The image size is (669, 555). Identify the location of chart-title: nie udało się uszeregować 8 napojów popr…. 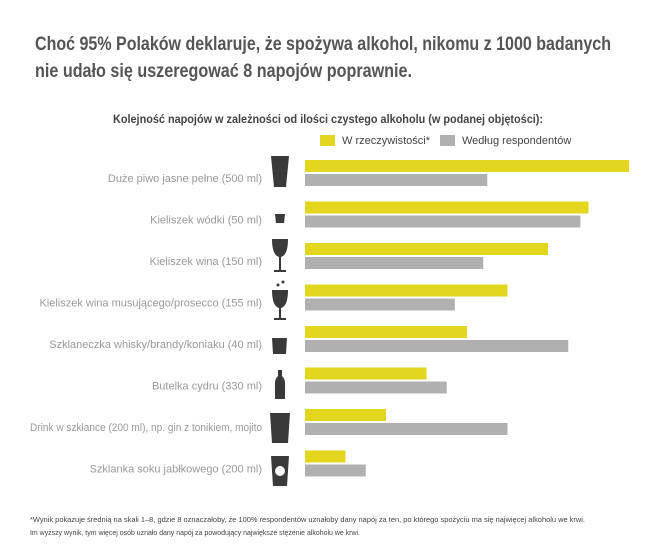
(223, 71).